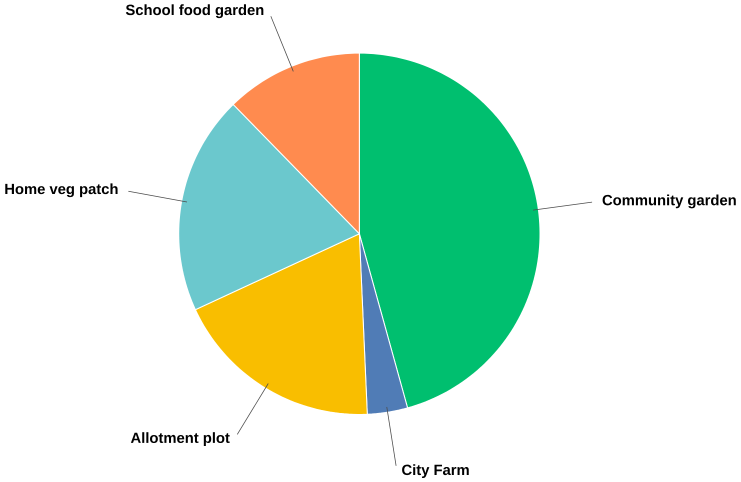  What do you see at coordinates (195, 11) in the screenshot?
I see `slice-label: School food garden` at bounding box center [195, 11].